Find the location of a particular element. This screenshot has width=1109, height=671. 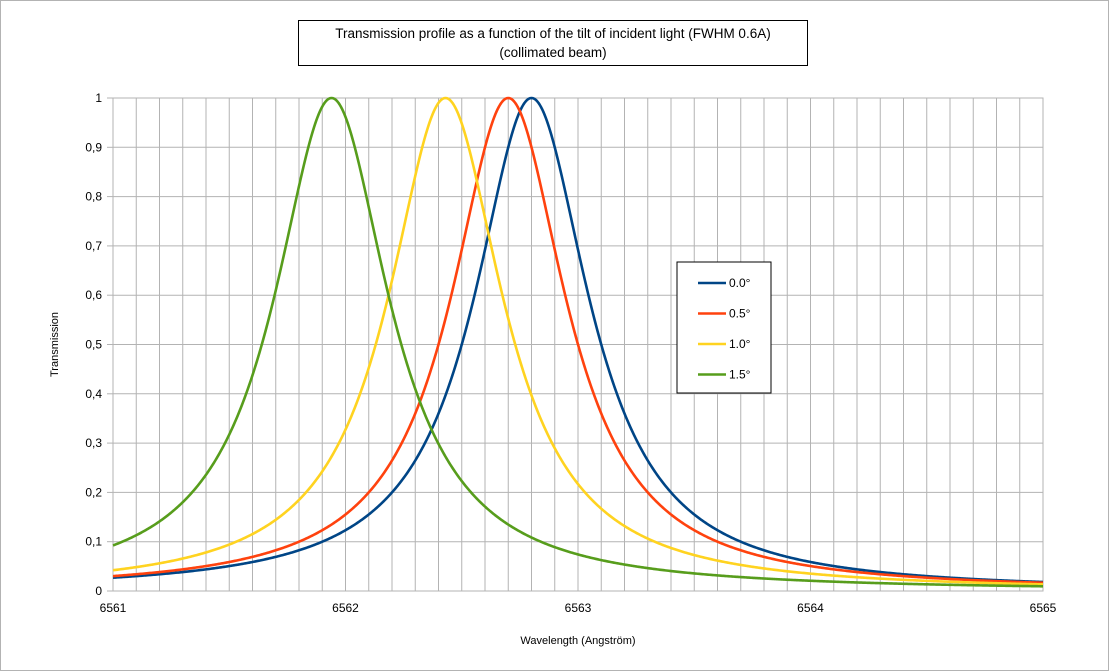

x-tick-label: 6563 is located at coordinates (578, 608).